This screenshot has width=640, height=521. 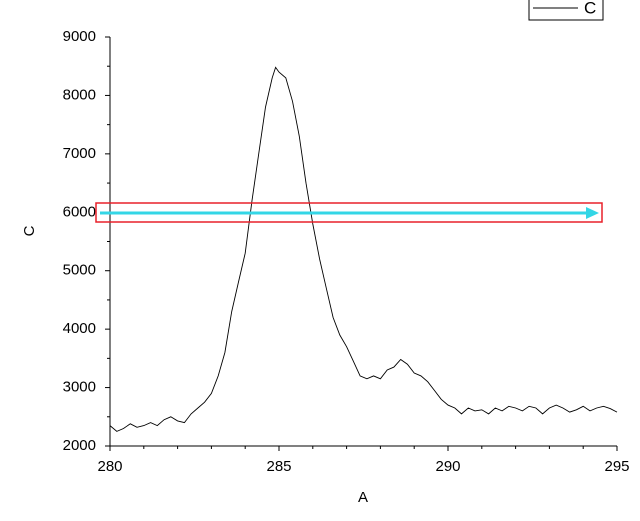 What do you see at coordinates (278, 466) in the screenshot?
I see `x-tick-label: 285` at bounding box center [278, 466].